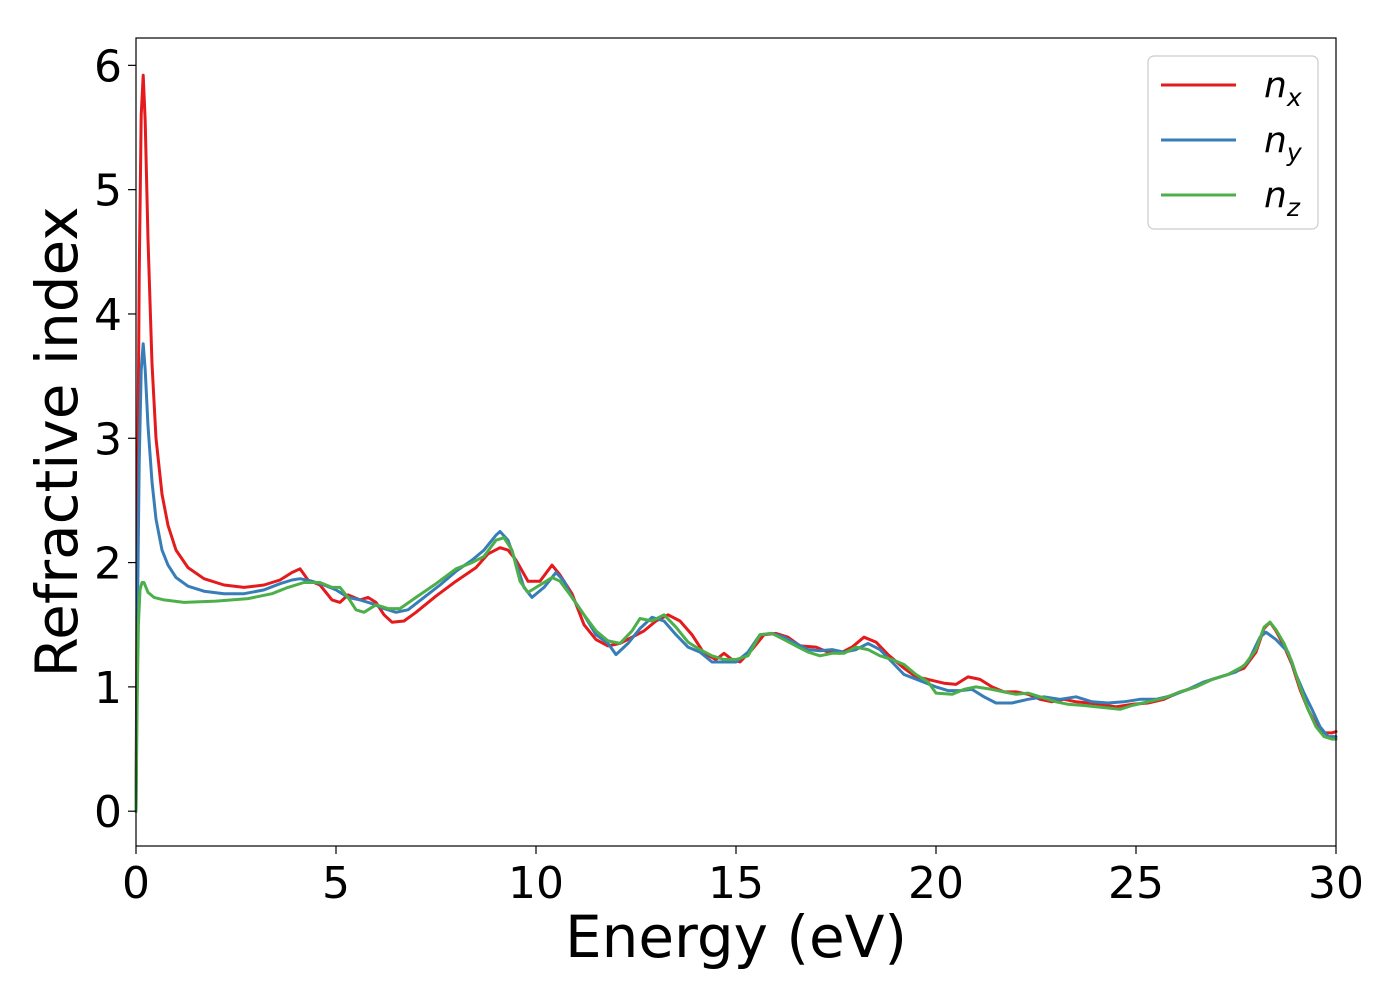 The height and width of the screenshot is (1000, 1400). I want to click on y-axis-title: Refractive index, so click(57, 441).